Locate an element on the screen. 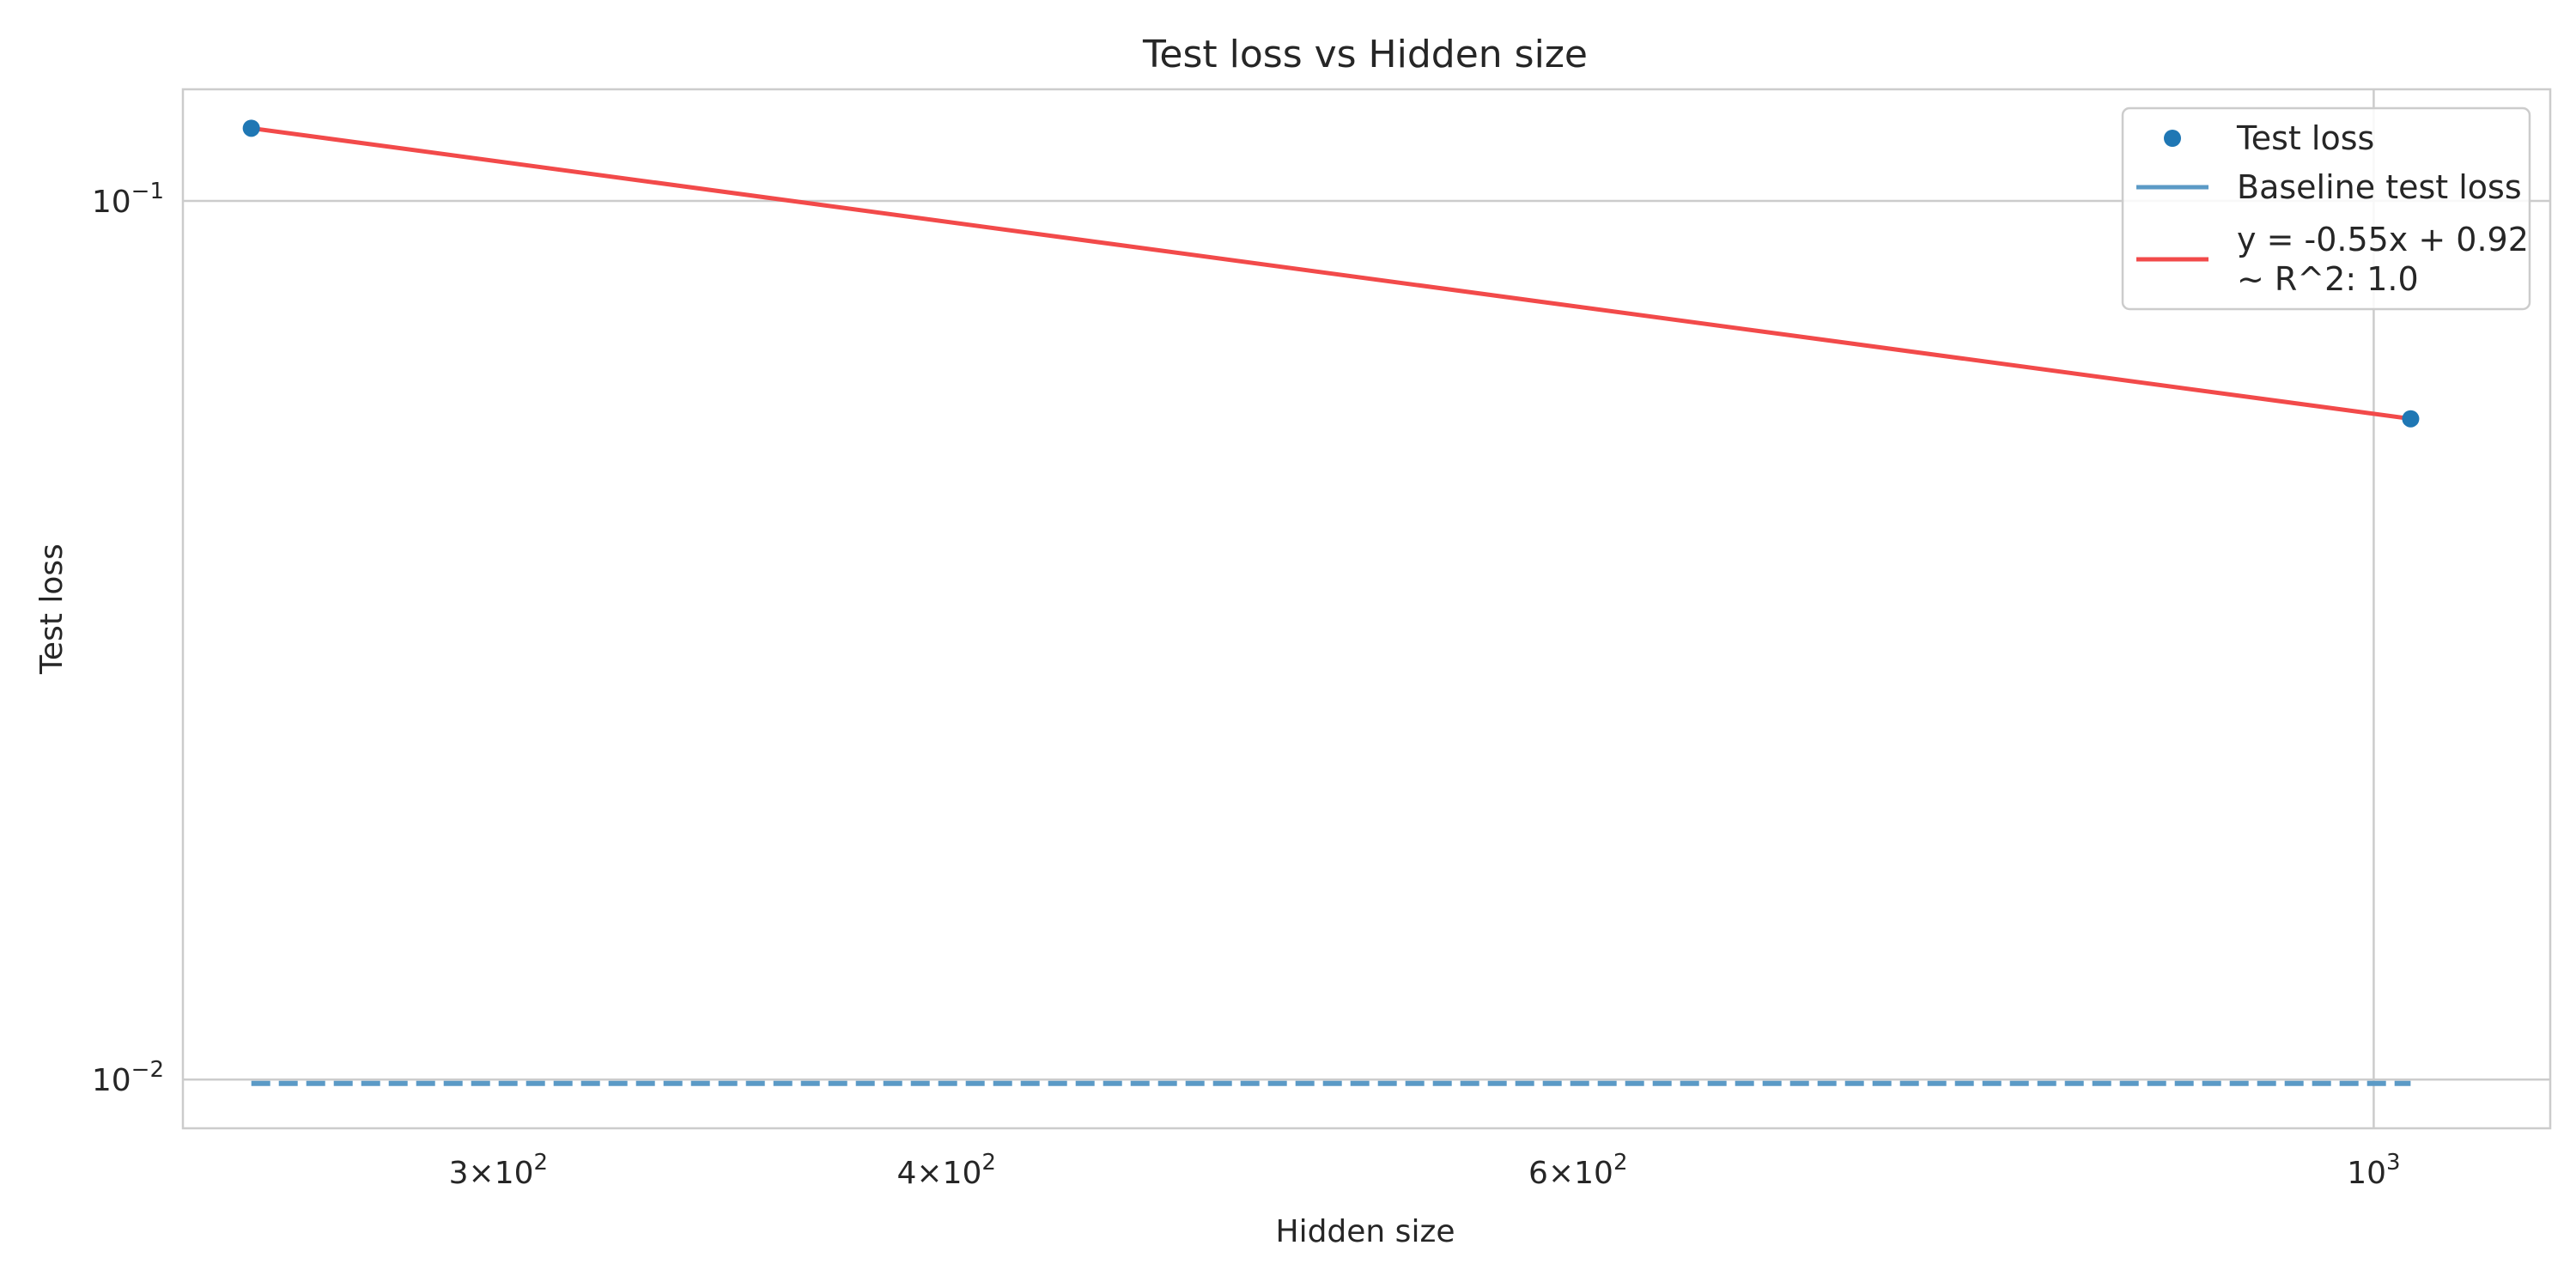  legend-frame is located at coordinates (2326, 208).